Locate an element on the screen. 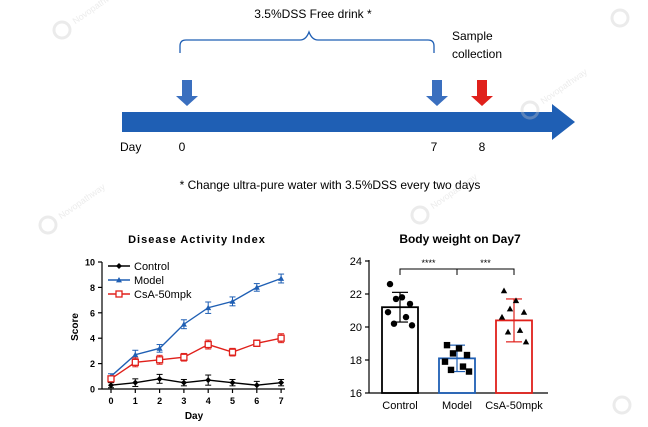 Image resolution: width=648 pixels, height=427 pixels. bw-group-control: Control is located at coordinates (400, 346).